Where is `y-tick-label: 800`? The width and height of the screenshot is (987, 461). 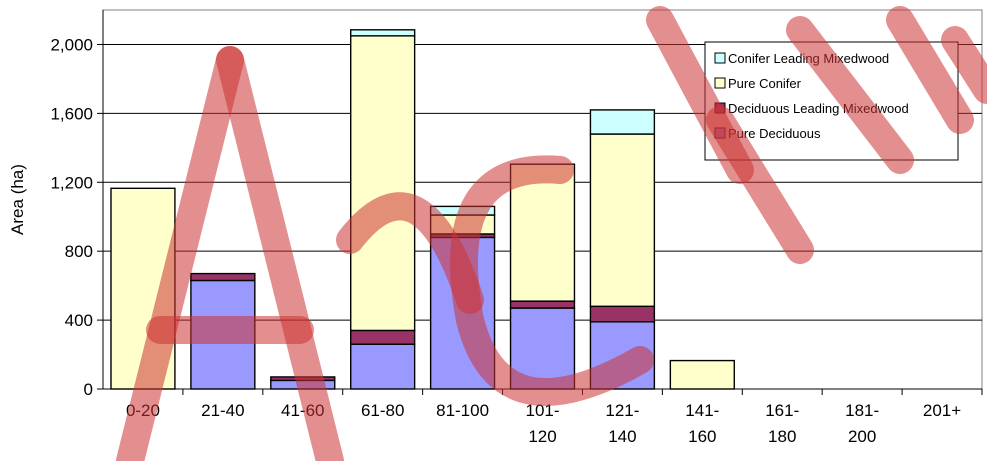
y-tick-label: 800 is located at coordinates (79, 251).